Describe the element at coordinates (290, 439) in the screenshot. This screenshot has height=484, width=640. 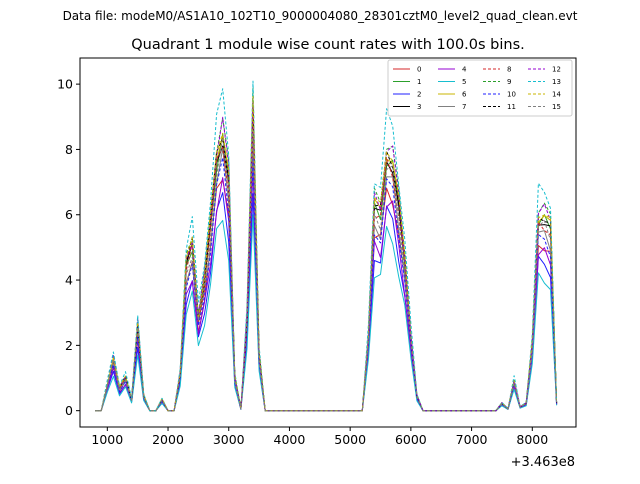
I see `x-tick-label: 4000` at that location.